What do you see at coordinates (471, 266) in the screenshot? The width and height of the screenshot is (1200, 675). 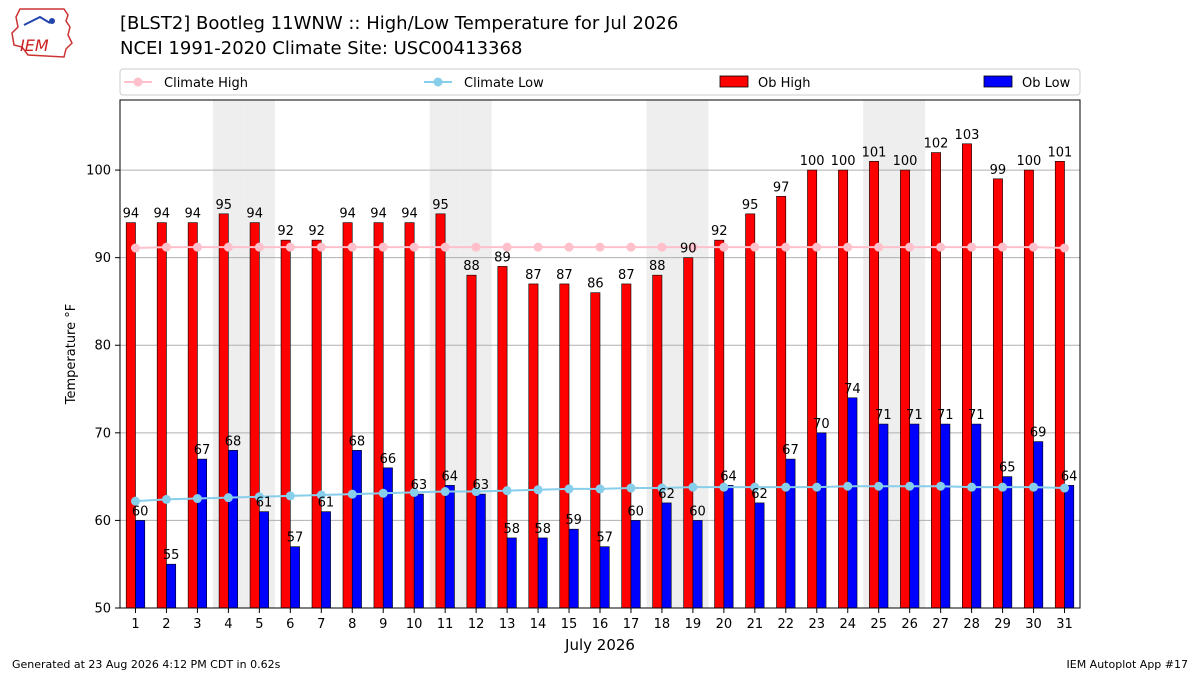 I see `ob-high-label-day-12: 88` at bounding box center [471, 266].